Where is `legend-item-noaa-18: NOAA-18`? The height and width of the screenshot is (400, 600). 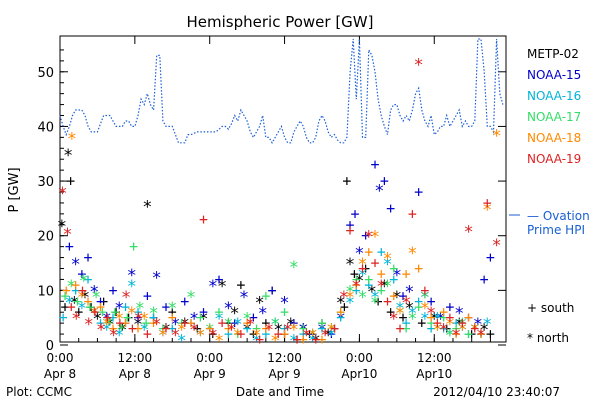 legend-item-noaa-18: NOAA-18 is located at coordinates (554, 138).